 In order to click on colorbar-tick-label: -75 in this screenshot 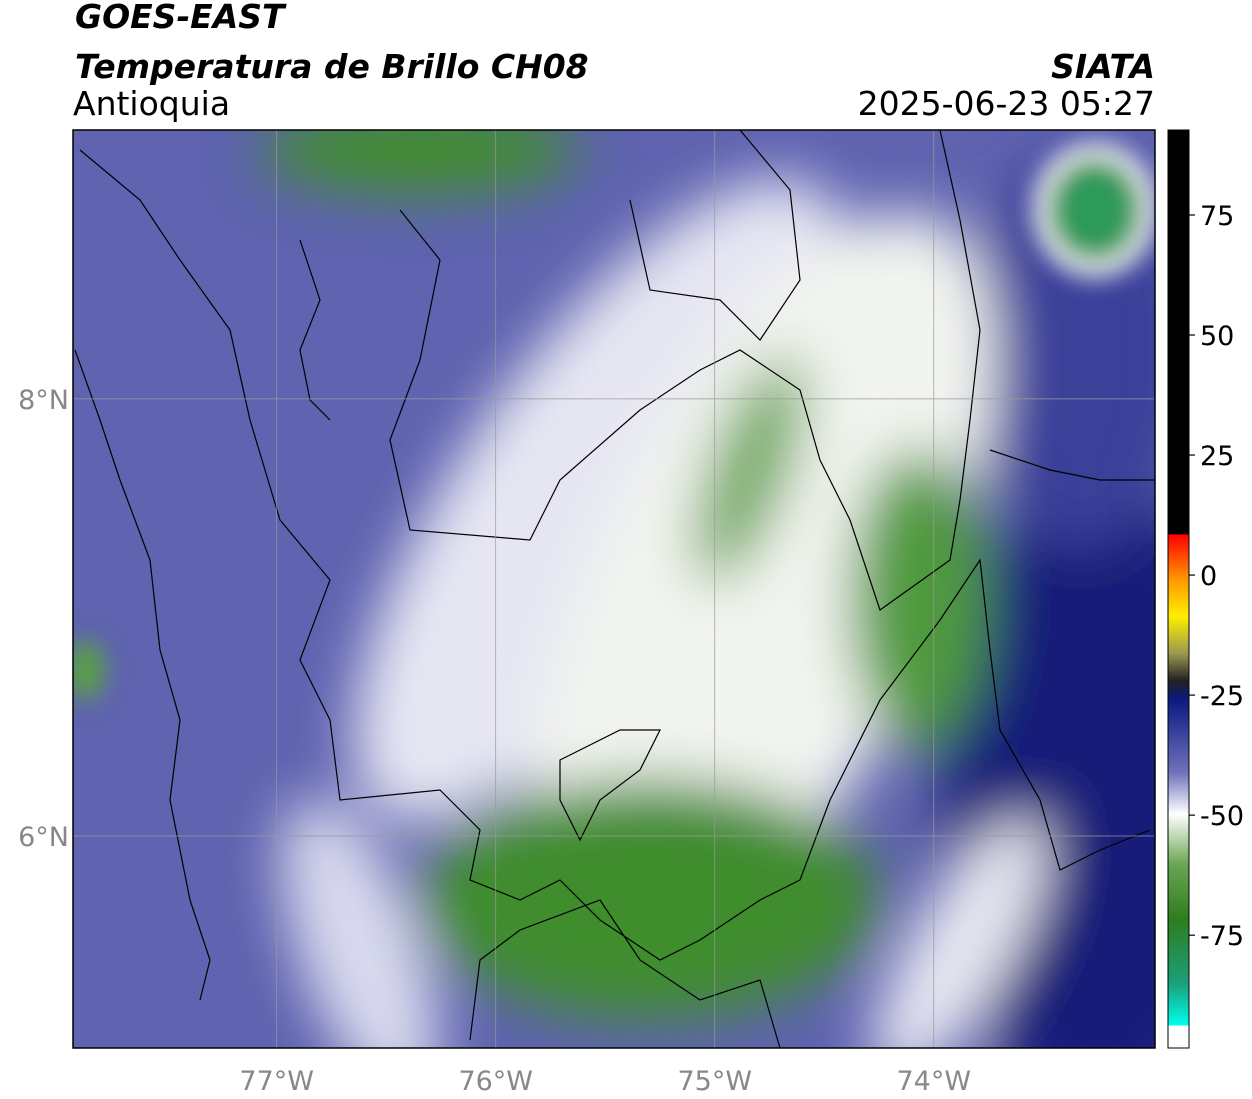, I will do `click(1222, 936)`.